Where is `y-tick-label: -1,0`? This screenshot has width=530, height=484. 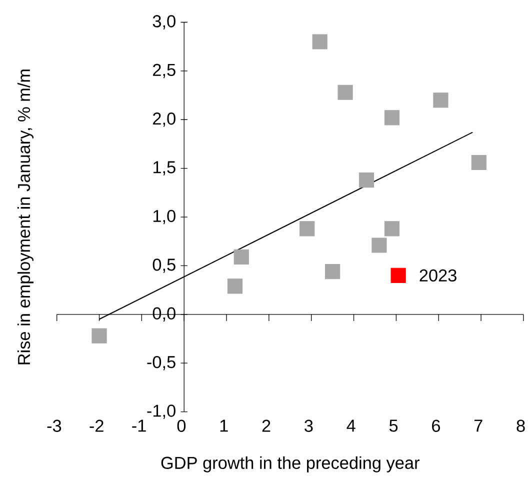
y-tick-label: -1,0 is located at coordinates (161, 412).